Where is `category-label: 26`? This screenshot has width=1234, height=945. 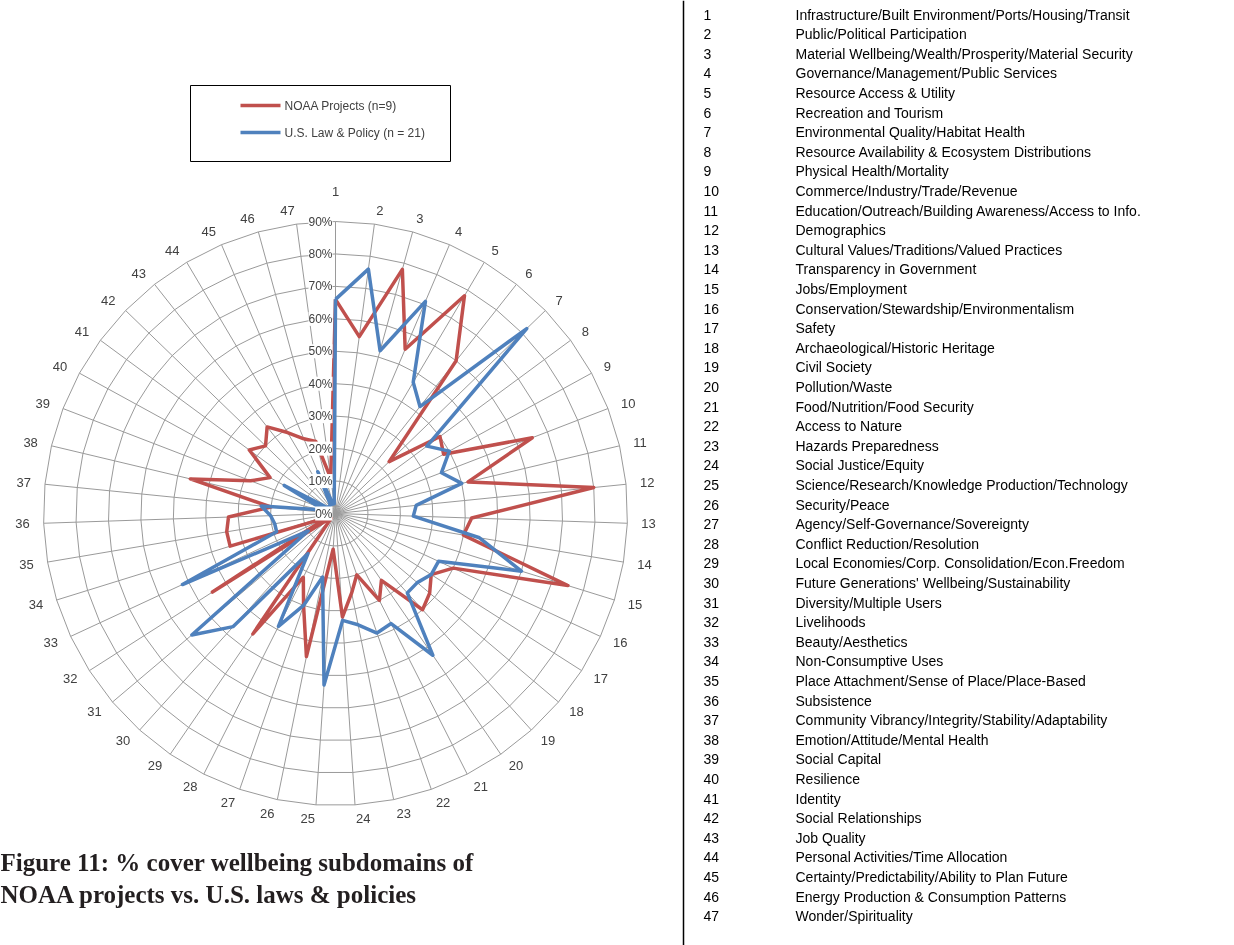 category-label: 26 is located at coordinates (711, 504).